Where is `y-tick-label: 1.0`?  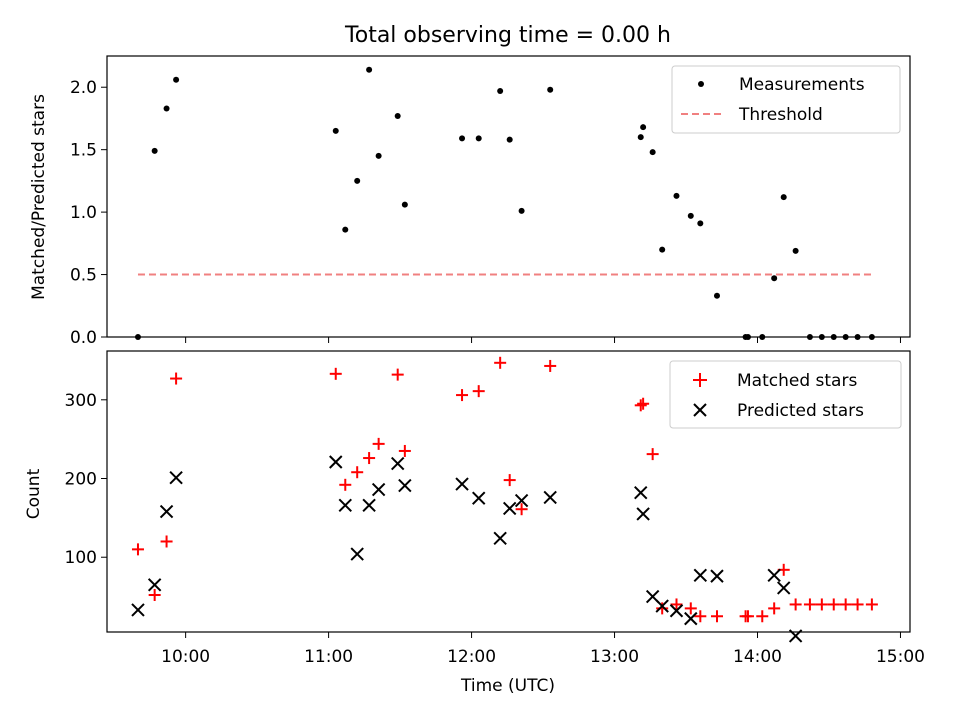 y-tick-label: 1.0 is located at coordinates (83, 213).